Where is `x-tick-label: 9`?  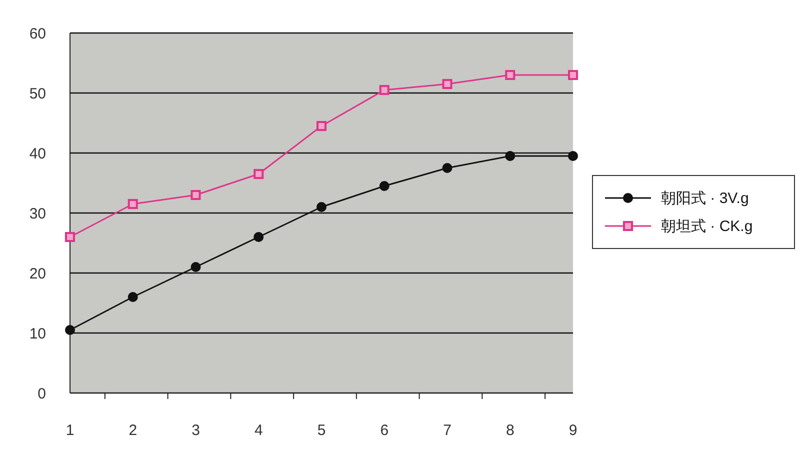 x-tick-label: 9 is located at coordinates (573, 430).